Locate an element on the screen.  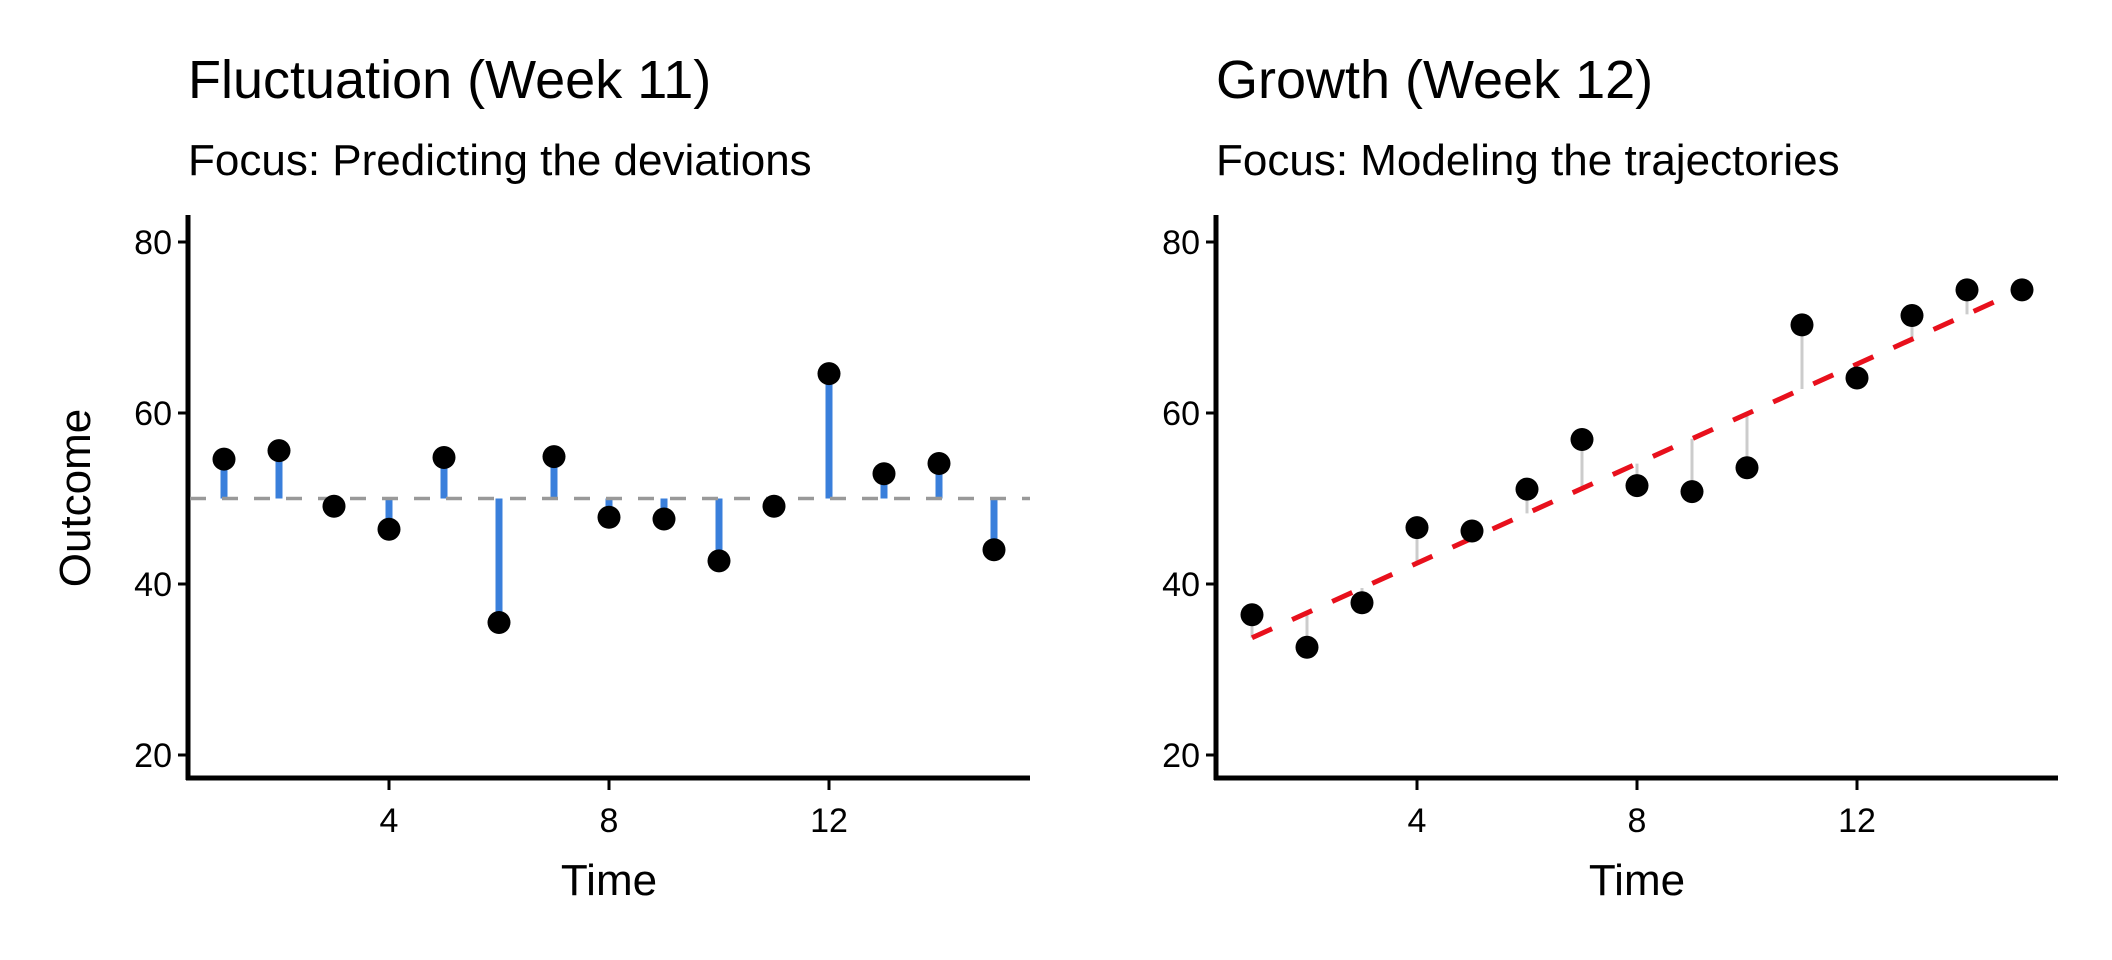
panel-subtitle: Focus: Predicting the deviations is located at coordinates (500, 160).